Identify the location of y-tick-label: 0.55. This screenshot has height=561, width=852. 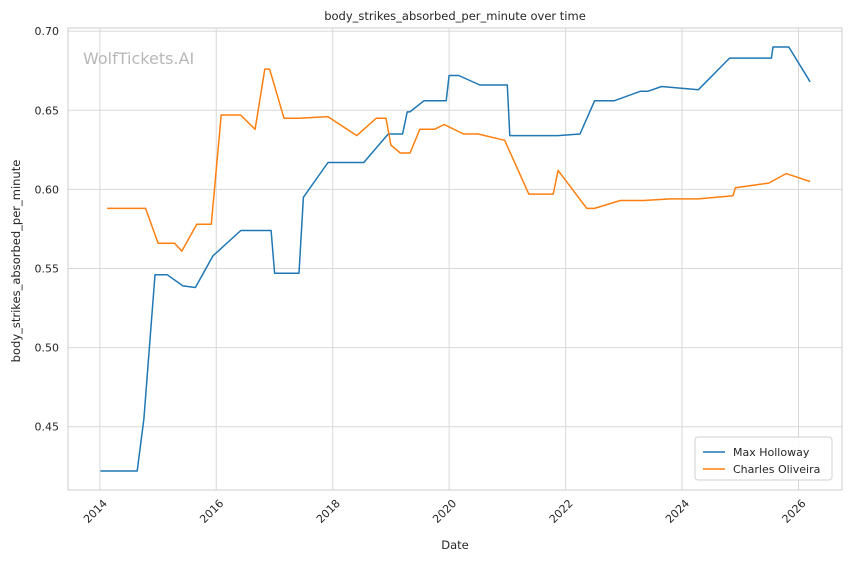
(47, 268).